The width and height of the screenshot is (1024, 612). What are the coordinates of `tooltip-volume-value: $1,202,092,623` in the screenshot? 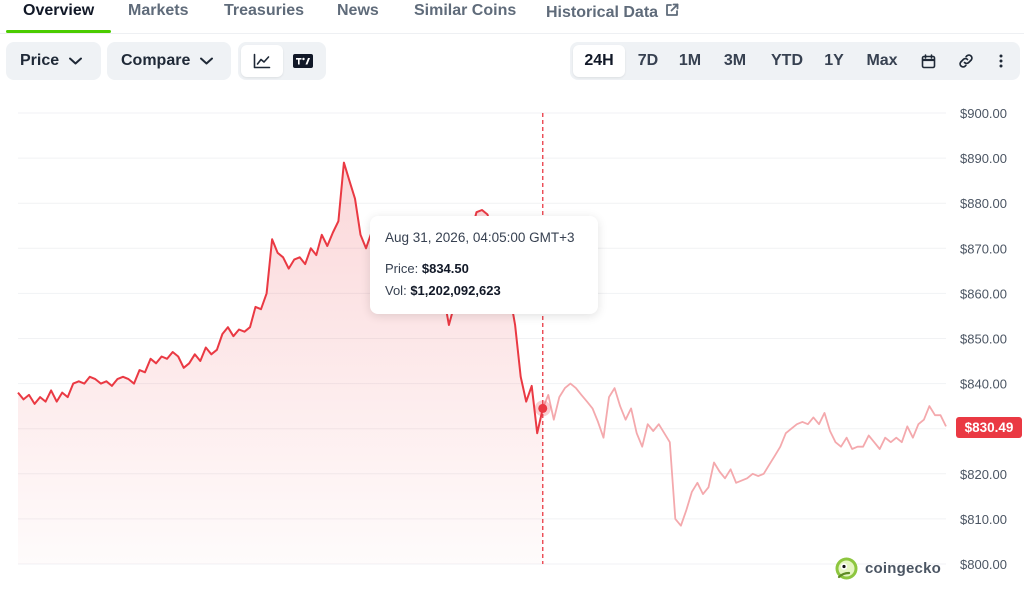 It's located at (455, 290).